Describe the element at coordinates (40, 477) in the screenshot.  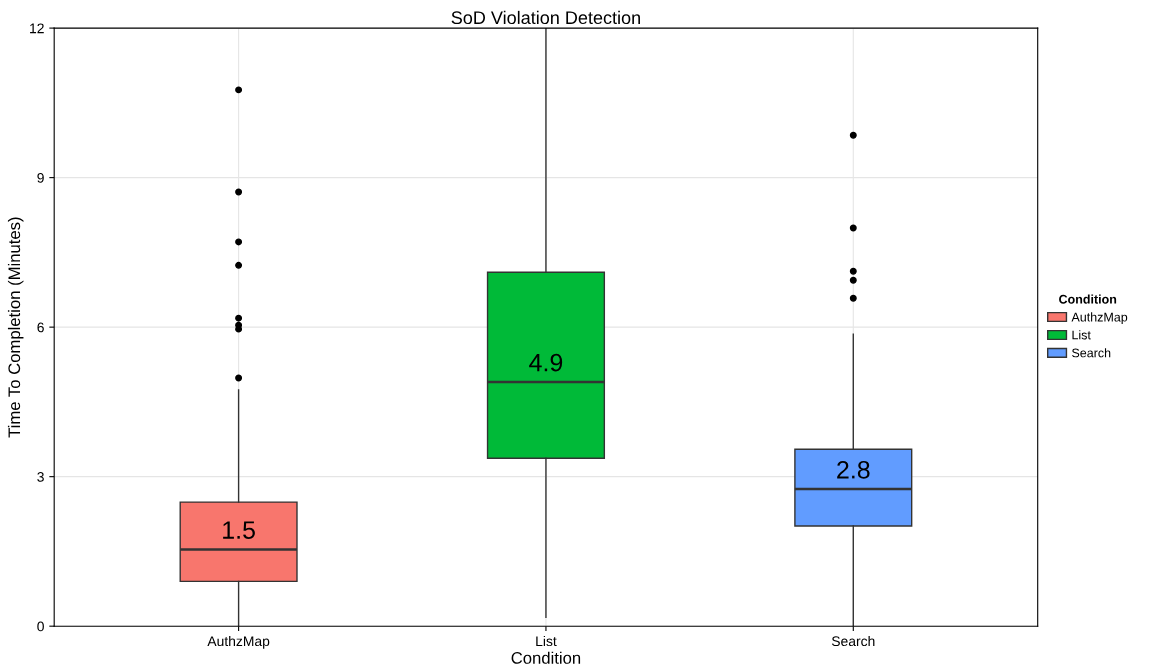
I see `y-tick-label: 3` at that location.